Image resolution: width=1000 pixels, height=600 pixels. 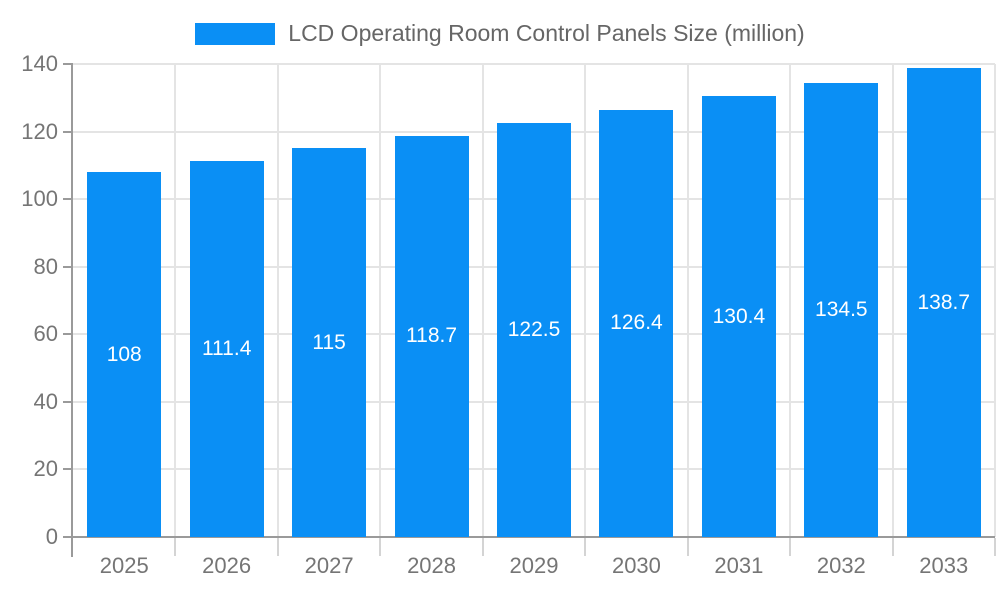 What do you see at coordinates (534, 64) in the screenshot?
I see `y-gridline` at bounding box center [534, 64].